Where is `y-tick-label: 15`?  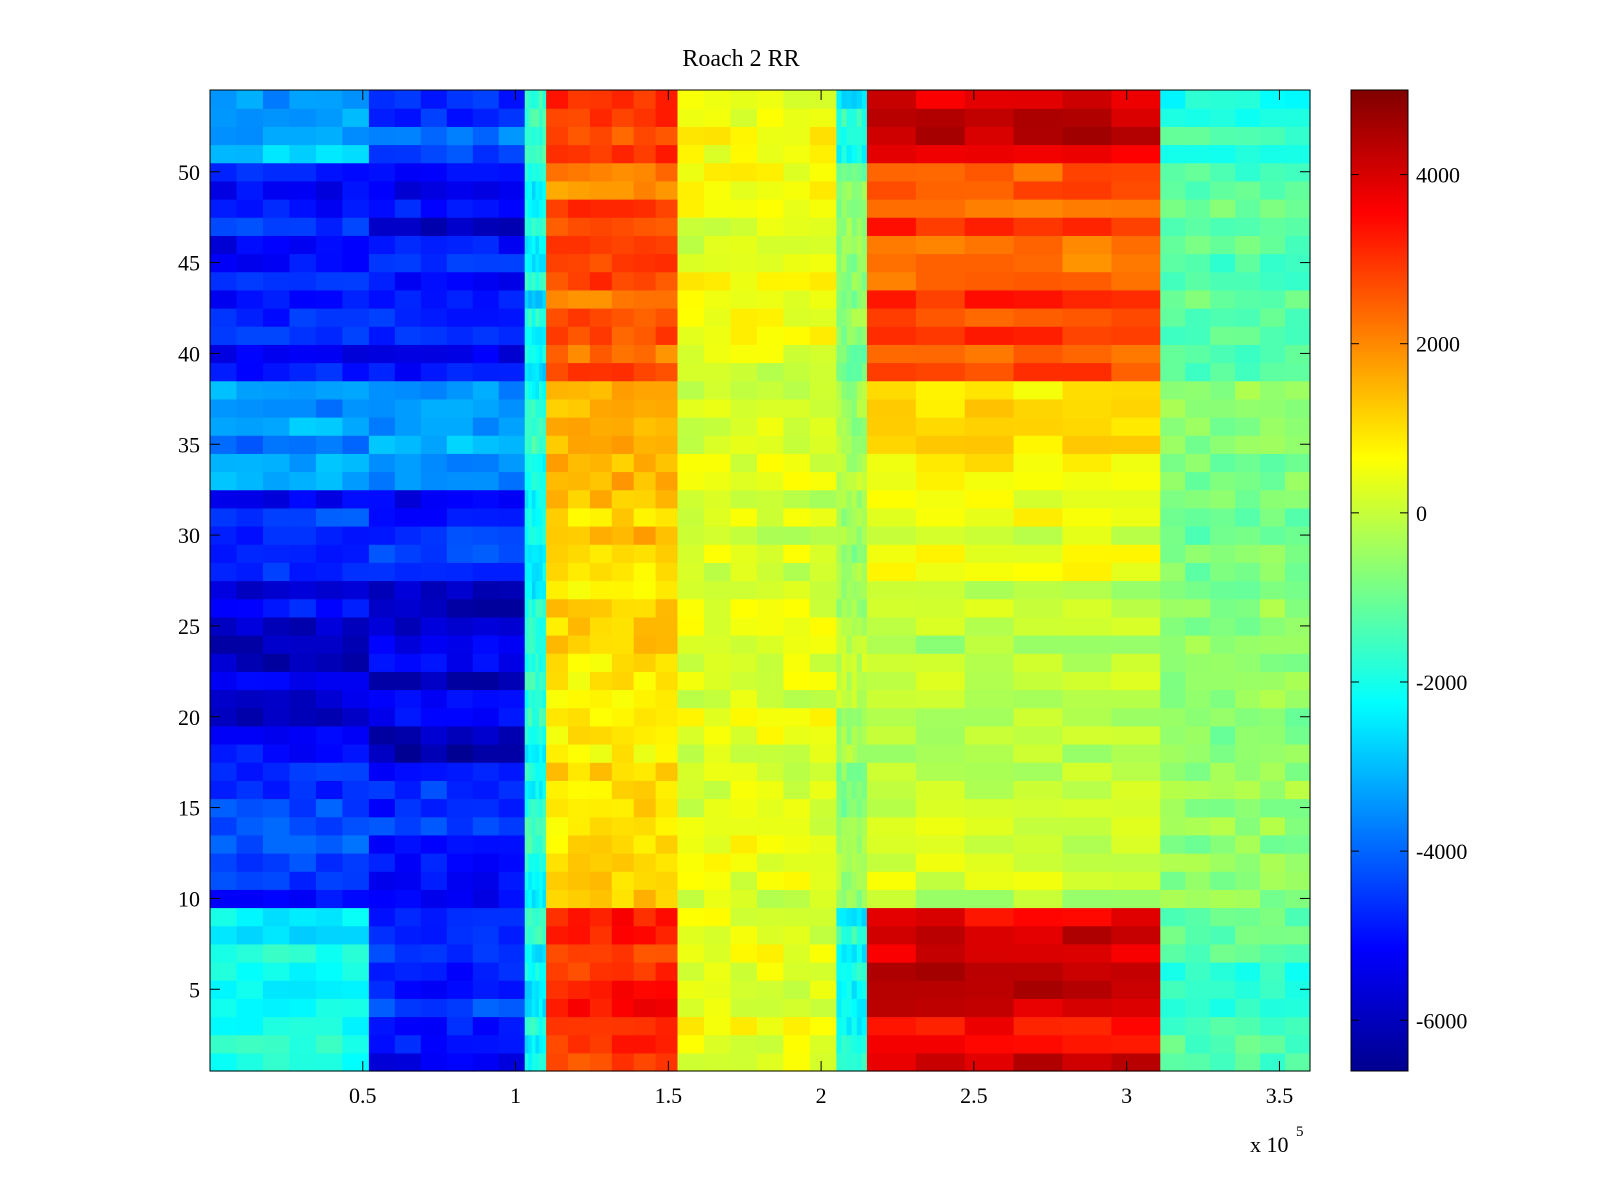
y-tick-label: 15 is located at coordinates (189, 808).